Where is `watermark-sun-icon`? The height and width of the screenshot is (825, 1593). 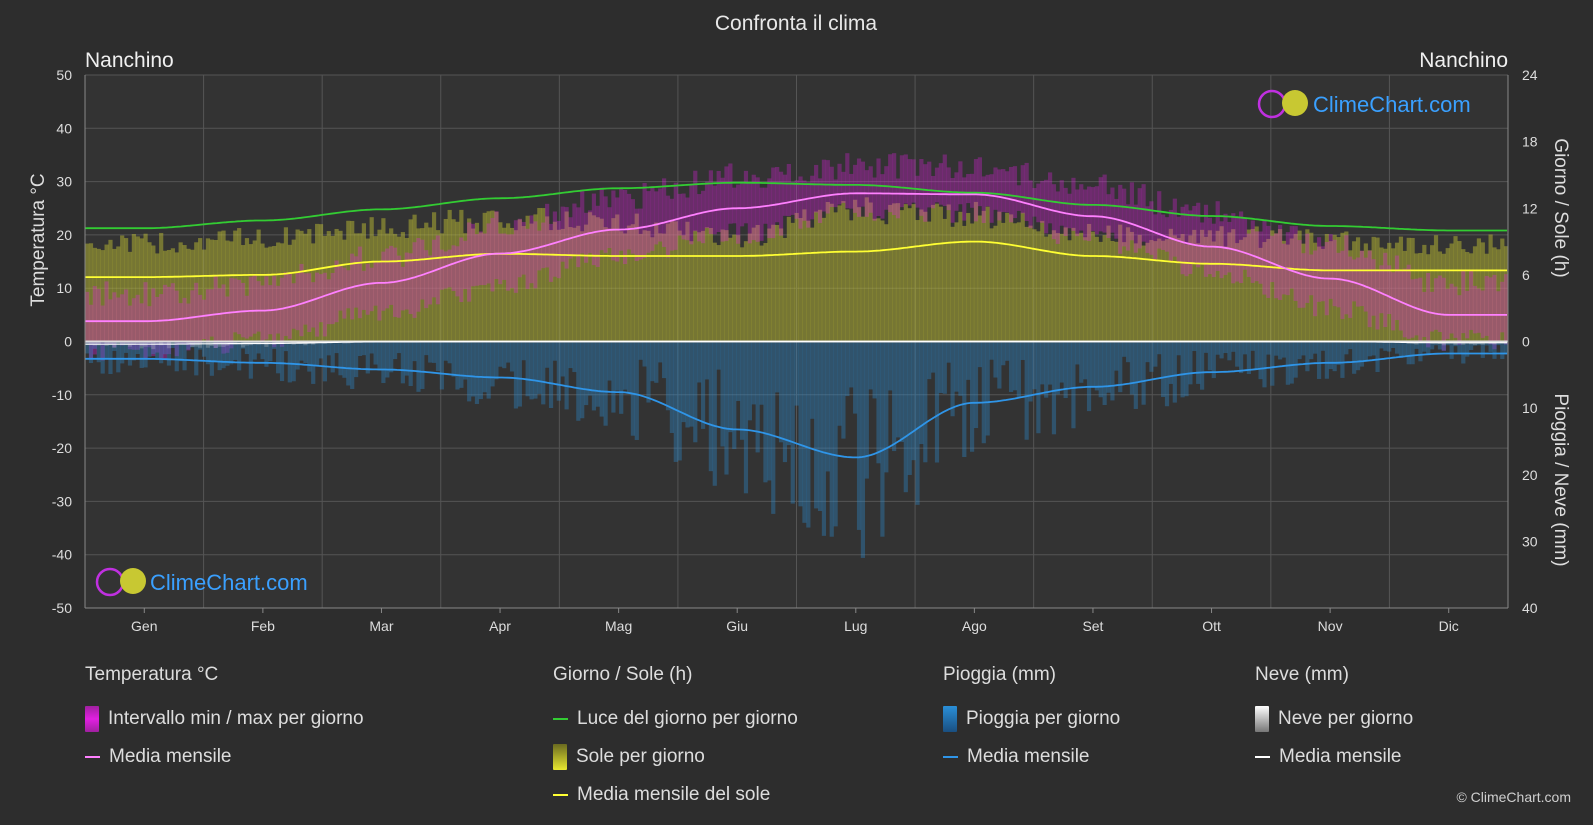
watermark-sun-icon is located at coordinates (1295, 103).